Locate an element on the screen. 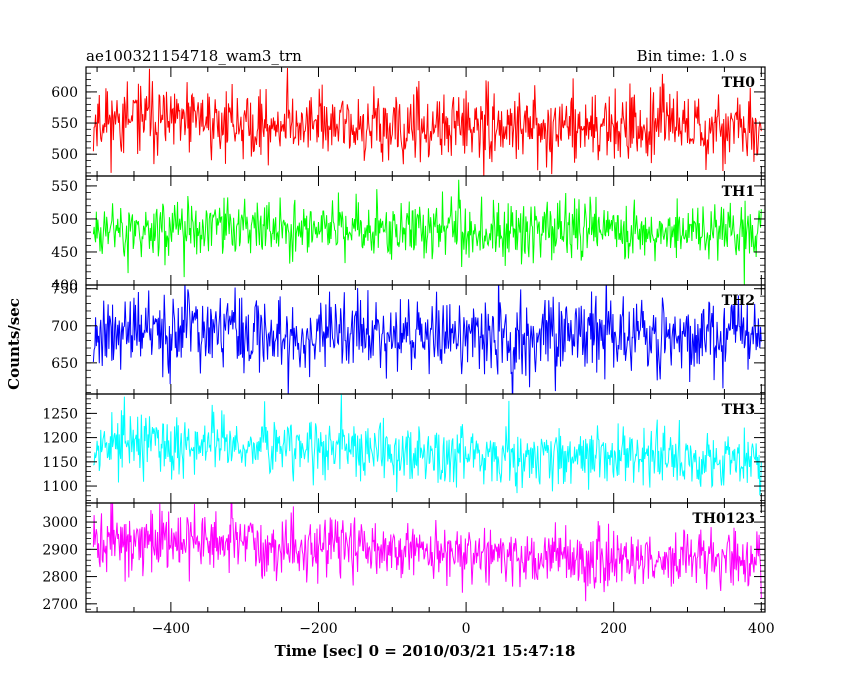 This screenshot has width=850, height=680. panel-label-th1: TH1 is located at coordinates (738, 192).